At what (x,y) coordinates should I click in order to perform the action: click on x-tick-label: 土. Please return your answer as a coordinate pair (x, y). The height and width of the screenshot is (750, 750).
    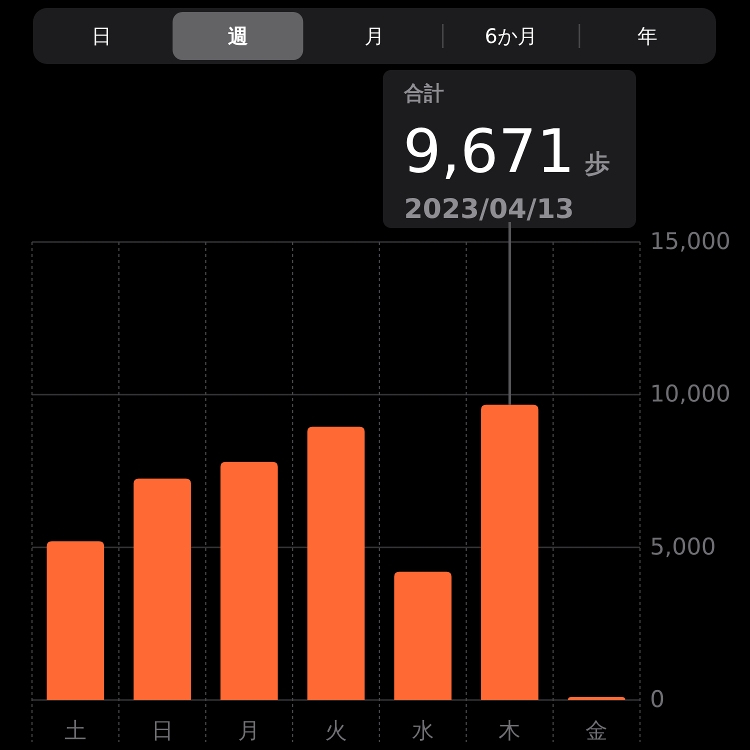
    Looking at the image, I should click on (75, 731).